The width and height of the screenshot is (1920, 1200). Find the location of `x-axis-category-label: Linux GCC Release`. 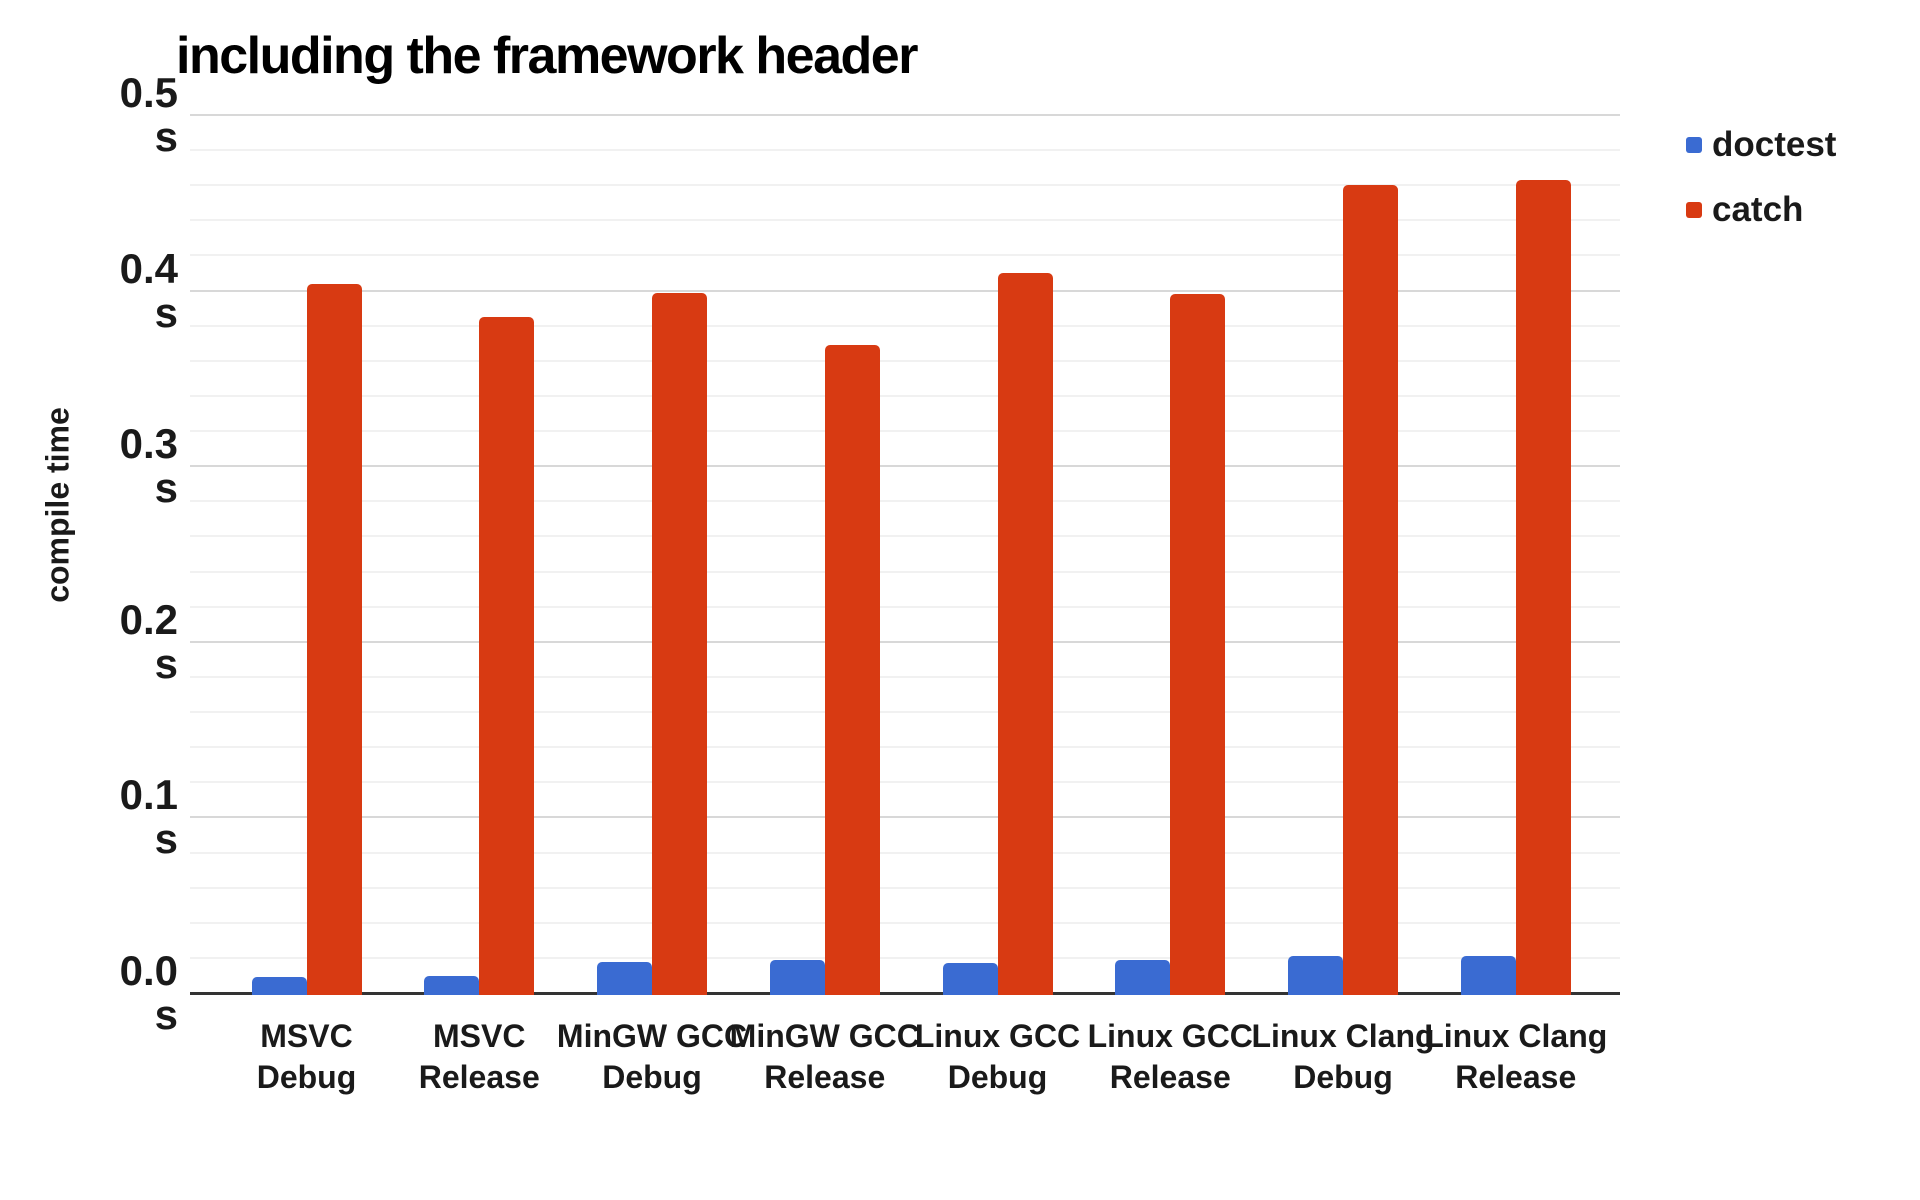

x-axis-category-label: Linux GCC Release is located at coordinates (1170, 1057).